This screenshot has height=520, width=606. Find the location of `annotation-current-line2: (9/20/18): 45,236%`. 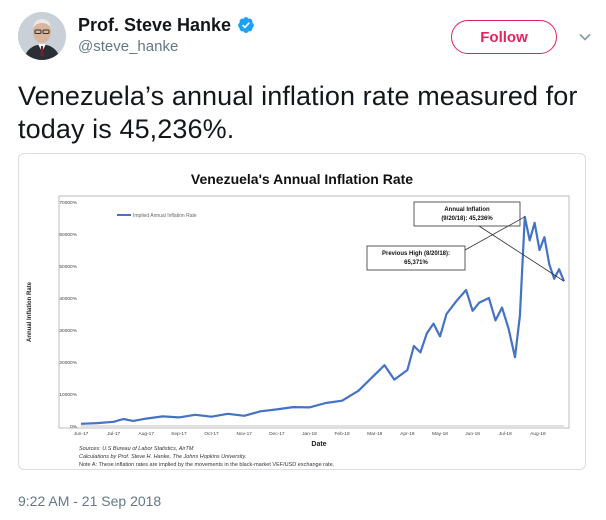

annotation-current-line2: (9/20/18): 45,236% is located at coordinates (467, 219).